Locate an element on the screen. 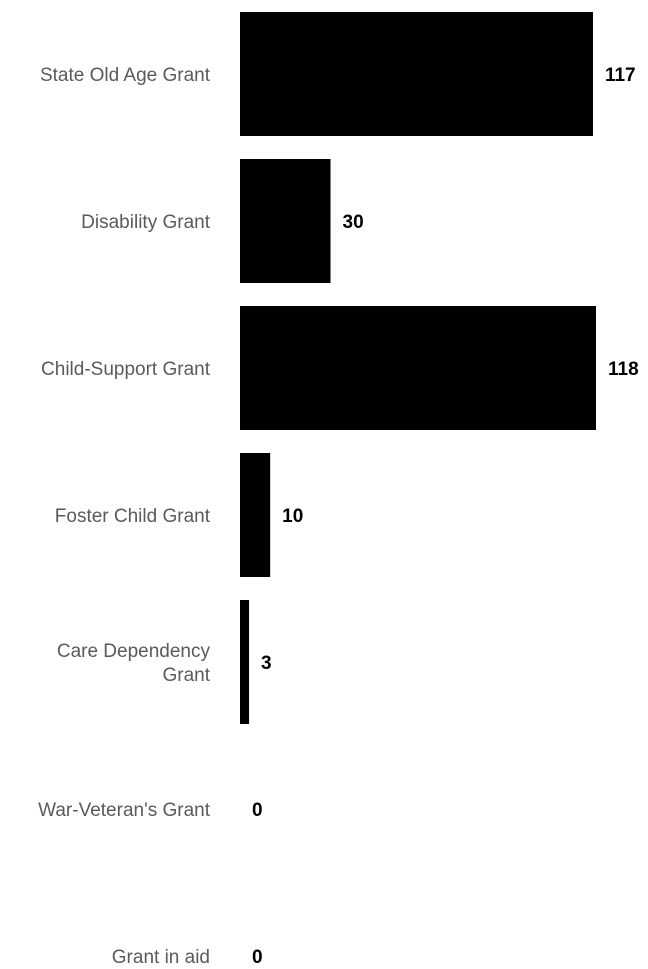 This screenshot has width=648, height=969. category-label-war-veteran-s-grant: War-Veteran's Grant is located at coordinates (124, 810).